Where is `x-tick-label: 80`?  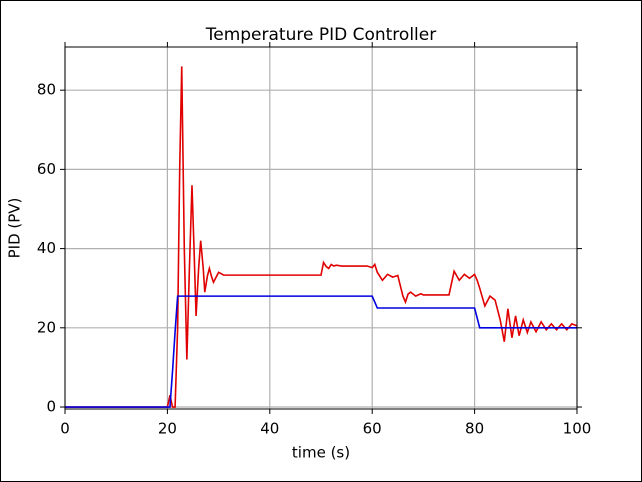 x-tick-label: 80 is located at coordinates (474, 429).